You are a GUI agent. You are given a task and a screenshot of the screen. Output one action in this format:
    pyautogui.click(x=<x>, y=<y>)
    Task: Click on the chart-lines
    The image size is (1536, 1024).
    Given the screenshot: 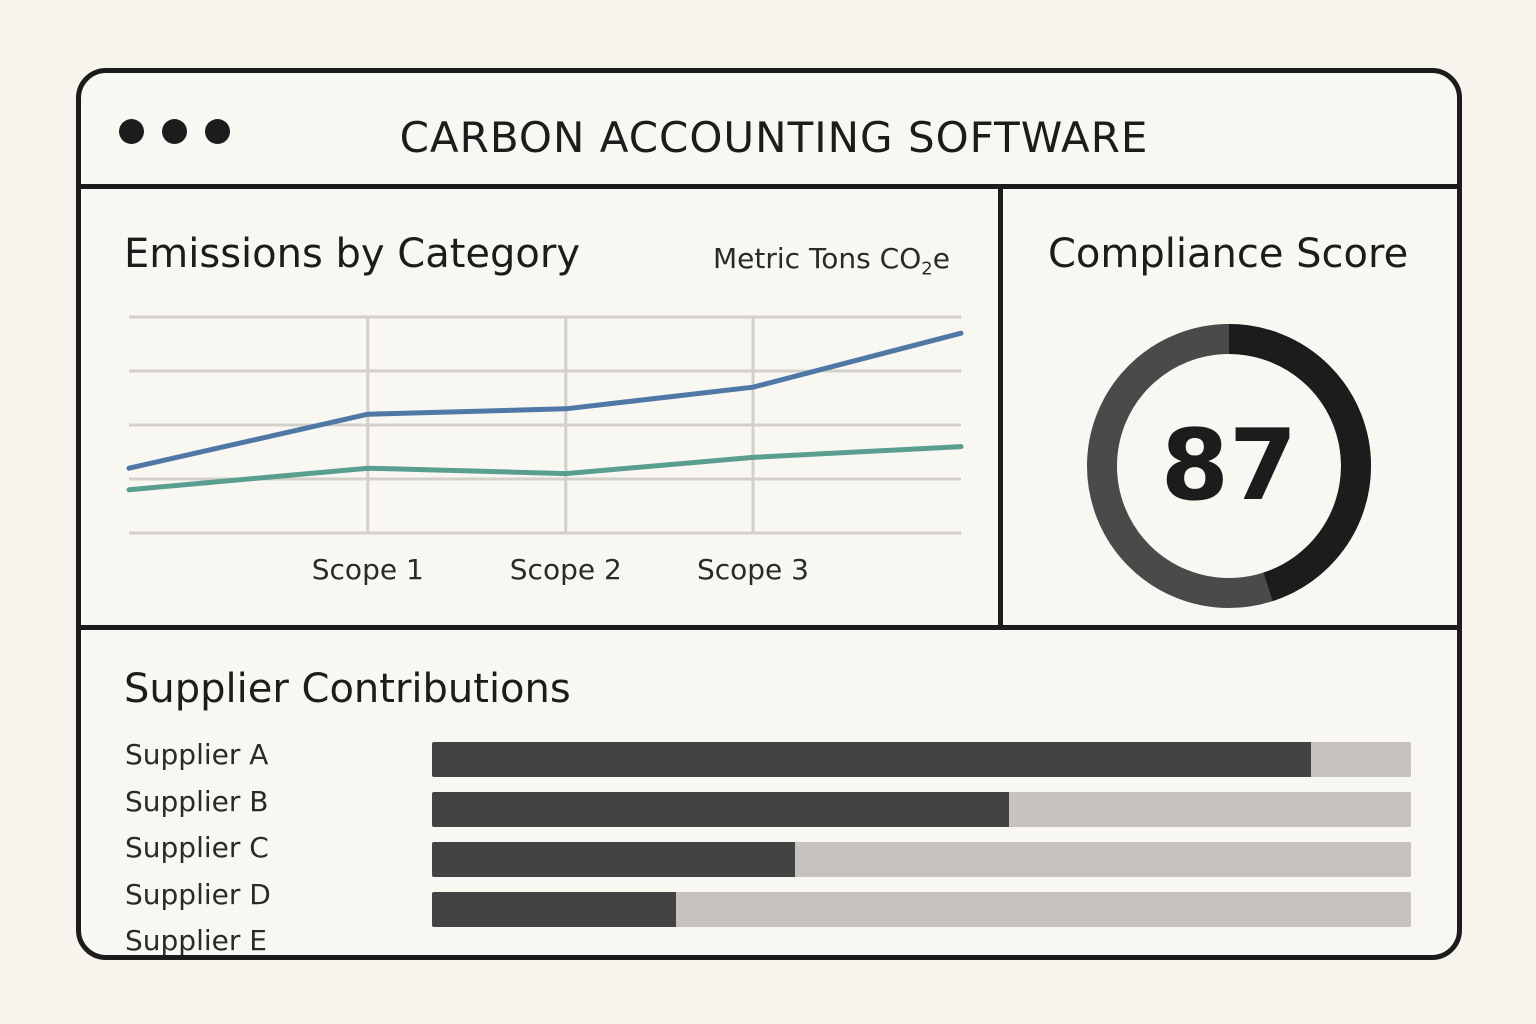 What is the action you would take?
    pyautogui.click(x=545, y=411)
    